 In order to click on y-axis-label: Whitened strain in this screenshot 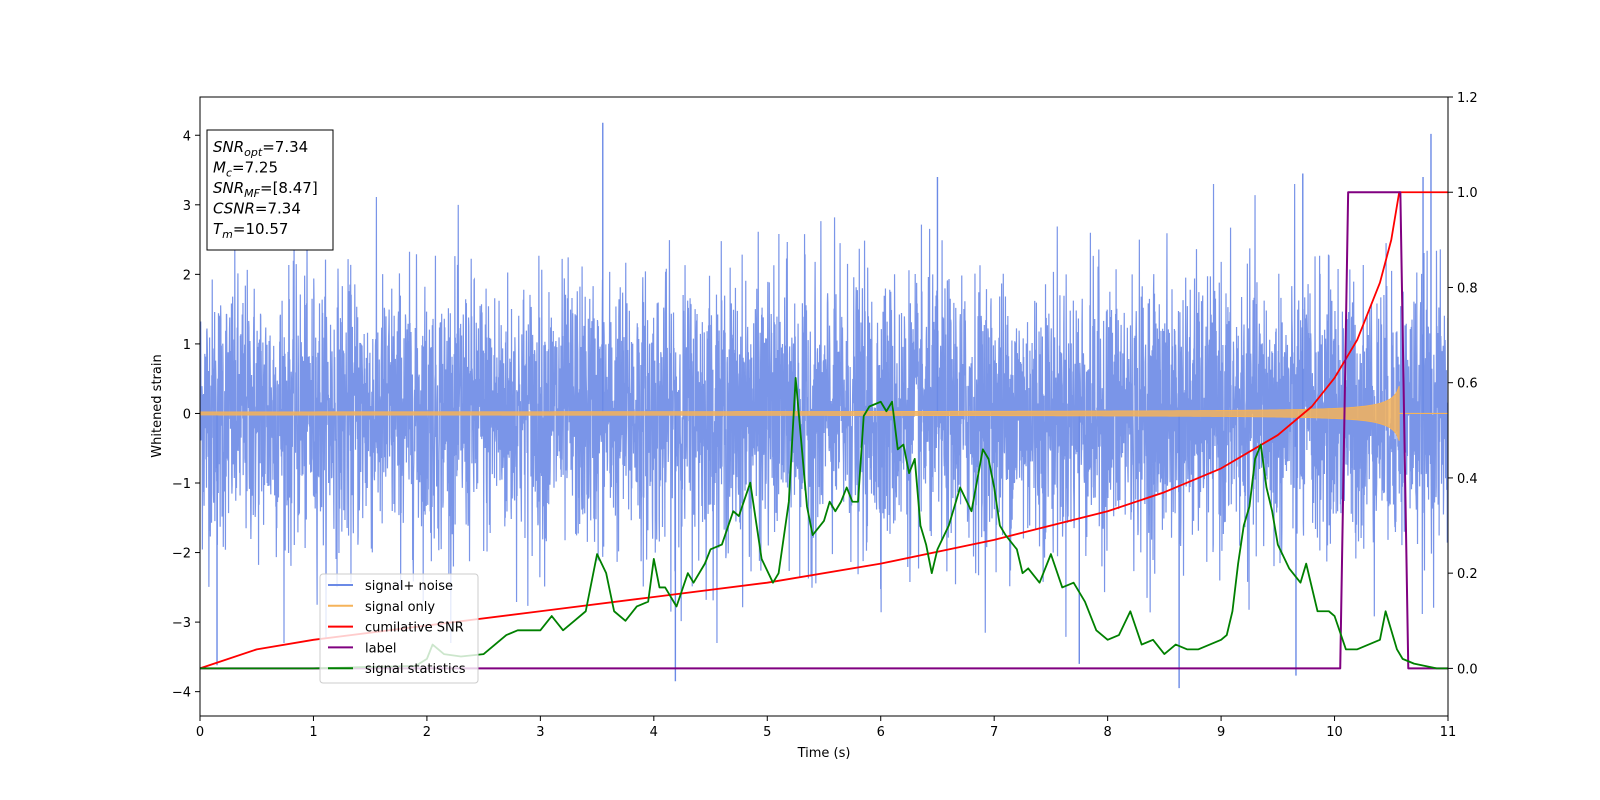, I will do `click(157, 405)`.